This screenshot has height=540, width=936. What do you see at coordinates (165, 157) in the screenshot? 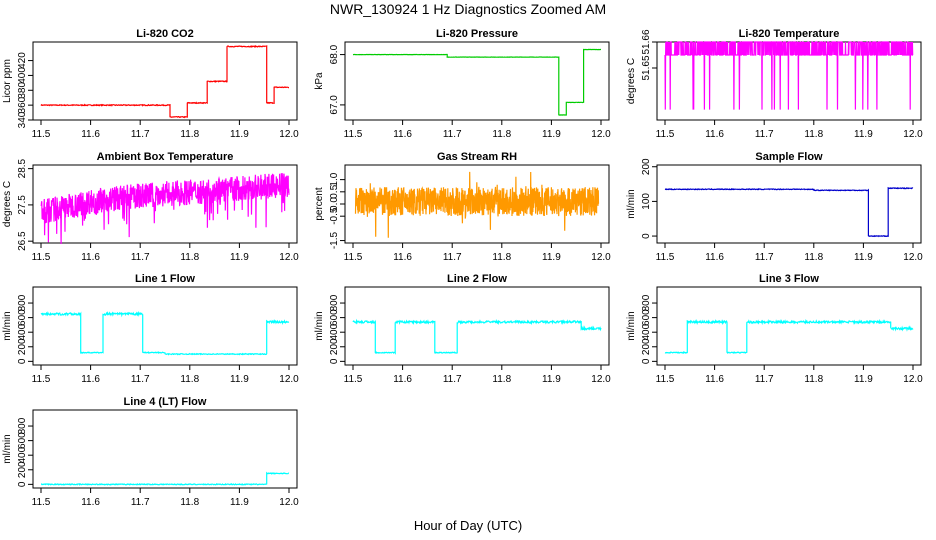
I see `panel-title: Ambient Box Temperature` at bounding box center [165, 157].